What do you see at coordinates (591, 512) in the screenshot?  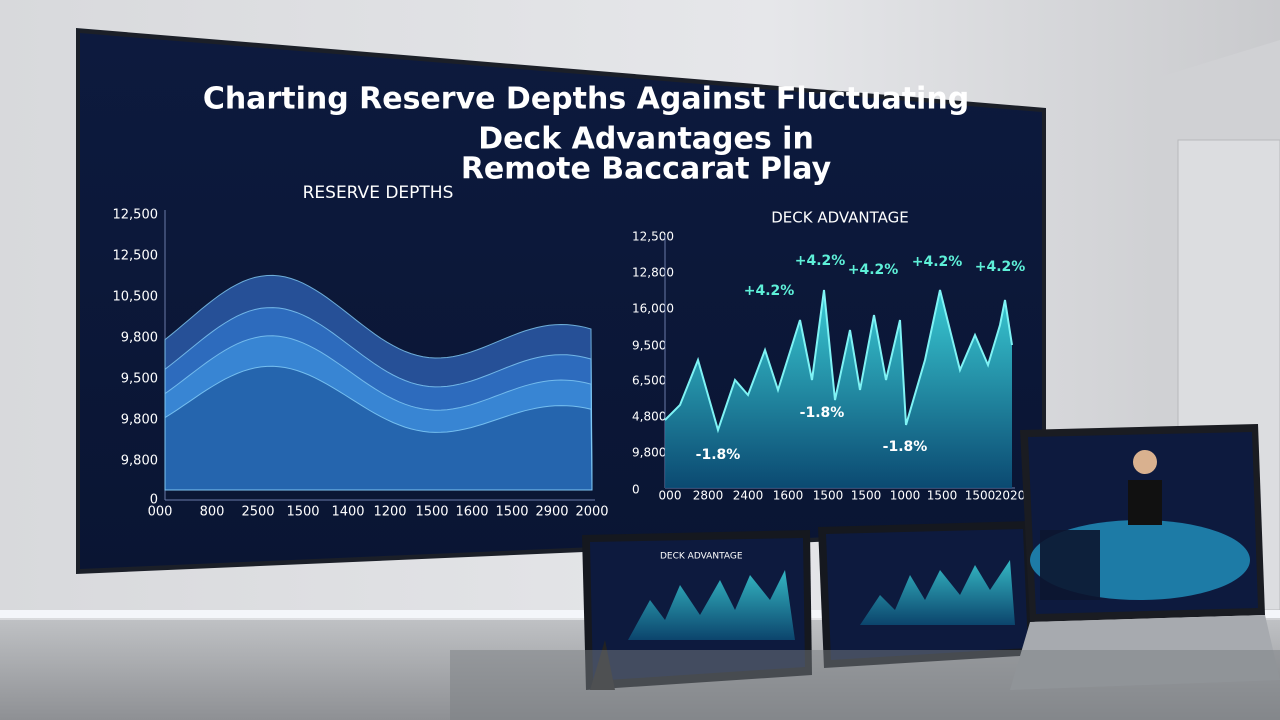 I see `x-tick-label: 2000` at bounding box center [591, 512].